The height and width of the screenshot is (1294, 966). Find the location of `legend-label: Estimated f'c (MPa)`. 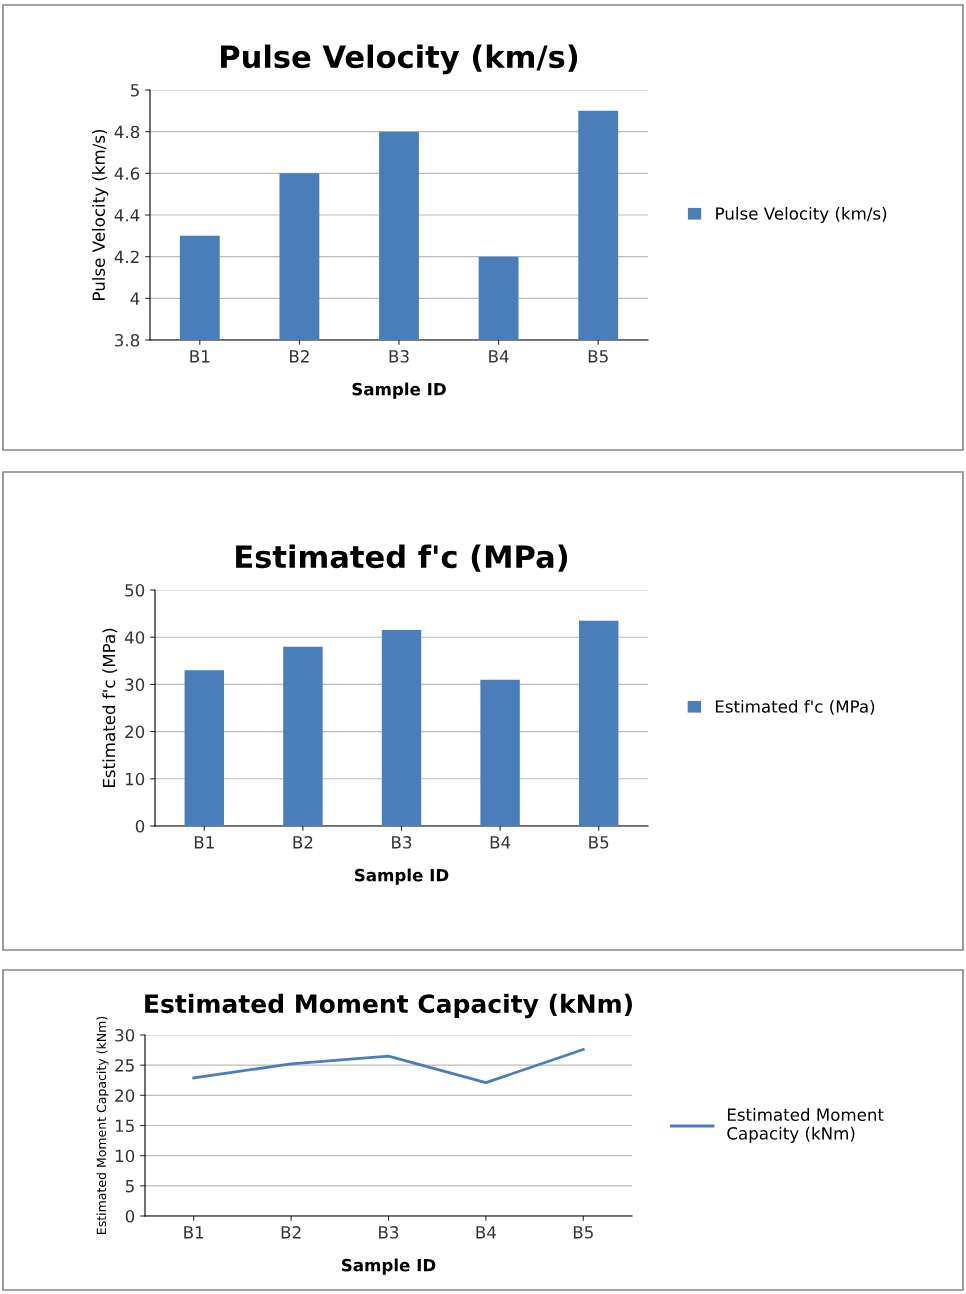

legend-label: Estimated f'c (MPa) is located at coordinates (795, 707).